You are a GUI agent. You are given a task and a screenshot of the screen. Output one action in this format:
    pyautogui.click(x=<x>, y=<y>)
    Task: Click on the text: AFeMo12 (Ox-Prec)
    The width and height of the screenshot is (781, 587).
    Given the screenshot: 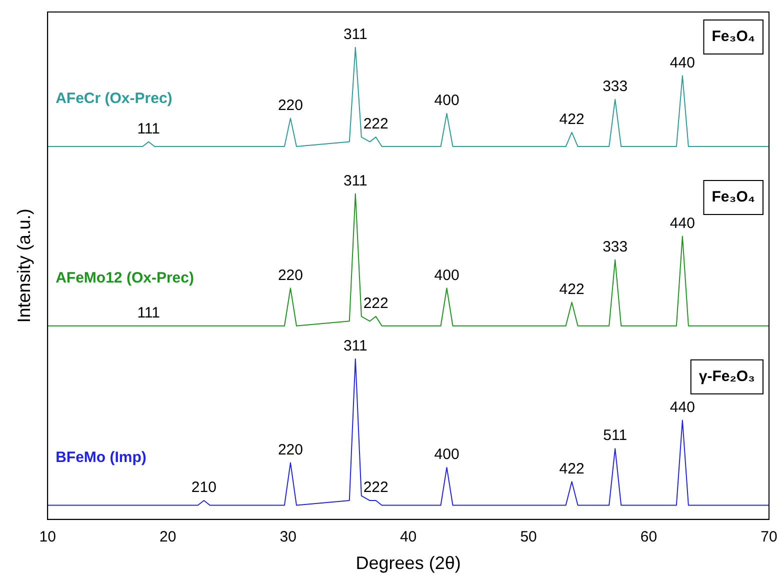 What is the action you would take?
    pyautogui.click(x=125, y=278)
    